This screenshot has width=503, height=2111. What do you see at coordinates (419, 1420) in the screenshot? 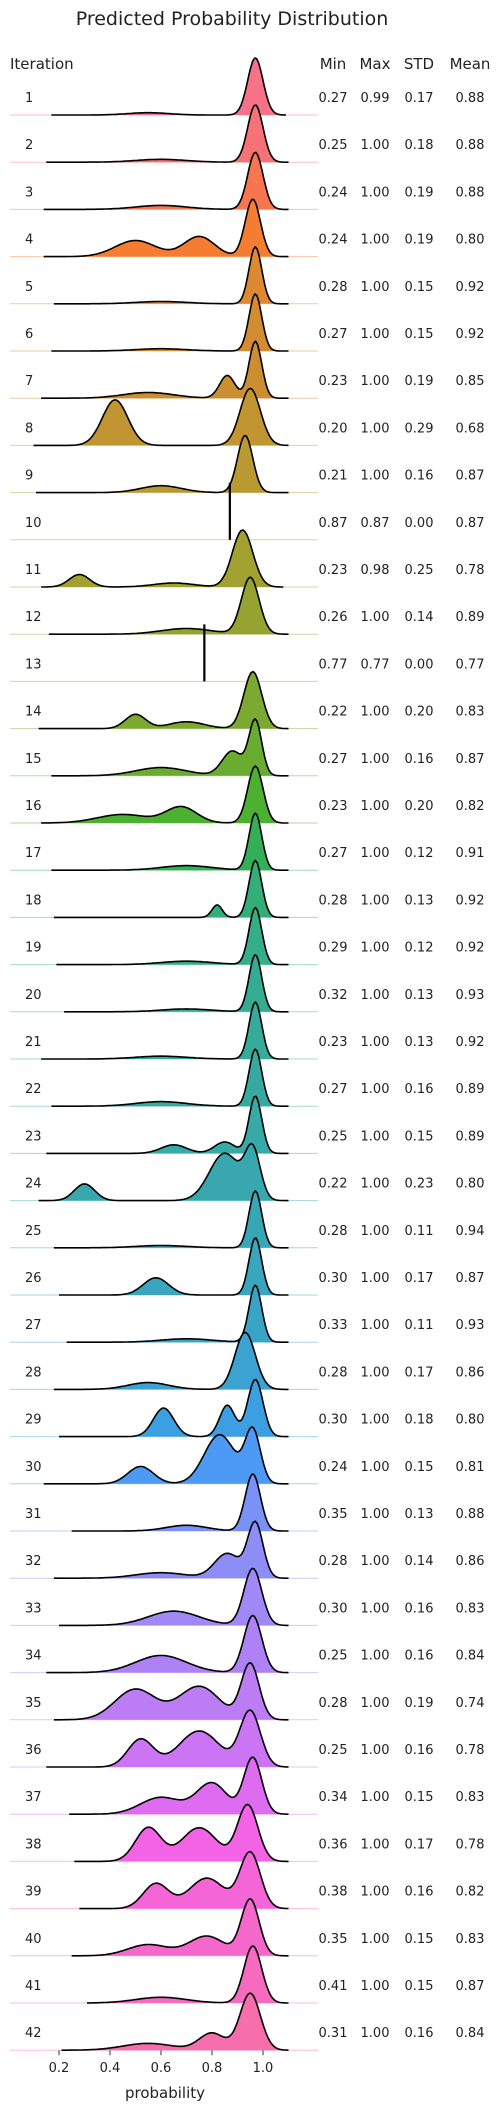
I see `stat-std: 0.18` at bounding box center [419, 1420].